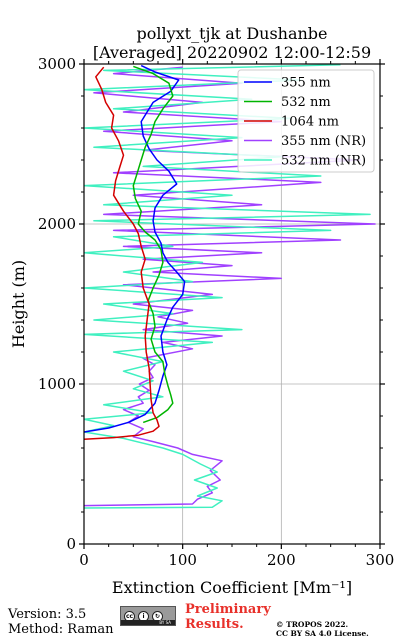 Image resolution: width=400 pixels, height=640 pixels. I want to click on series-line-1064-nm, so click(122, 253).